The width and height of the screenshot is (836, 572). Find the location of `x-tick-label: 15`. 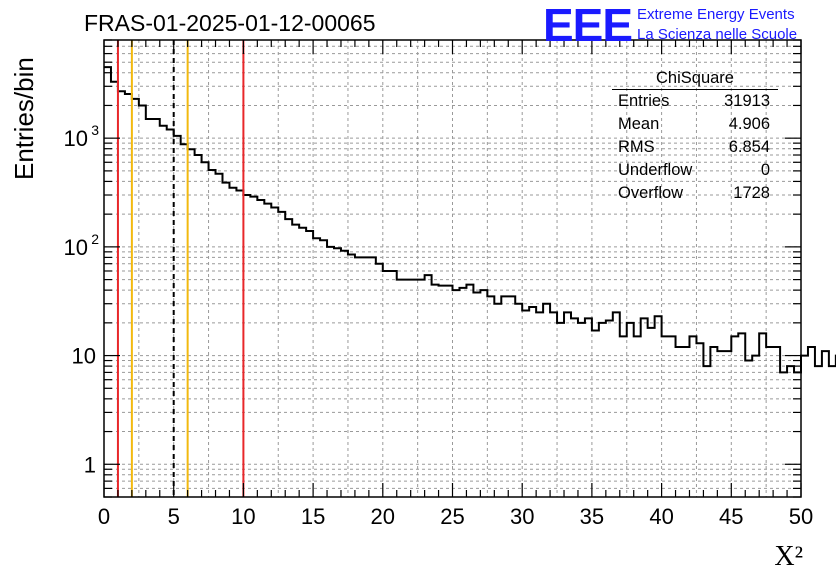

x-tick-label: 15 is located at coordinates (313, 516).